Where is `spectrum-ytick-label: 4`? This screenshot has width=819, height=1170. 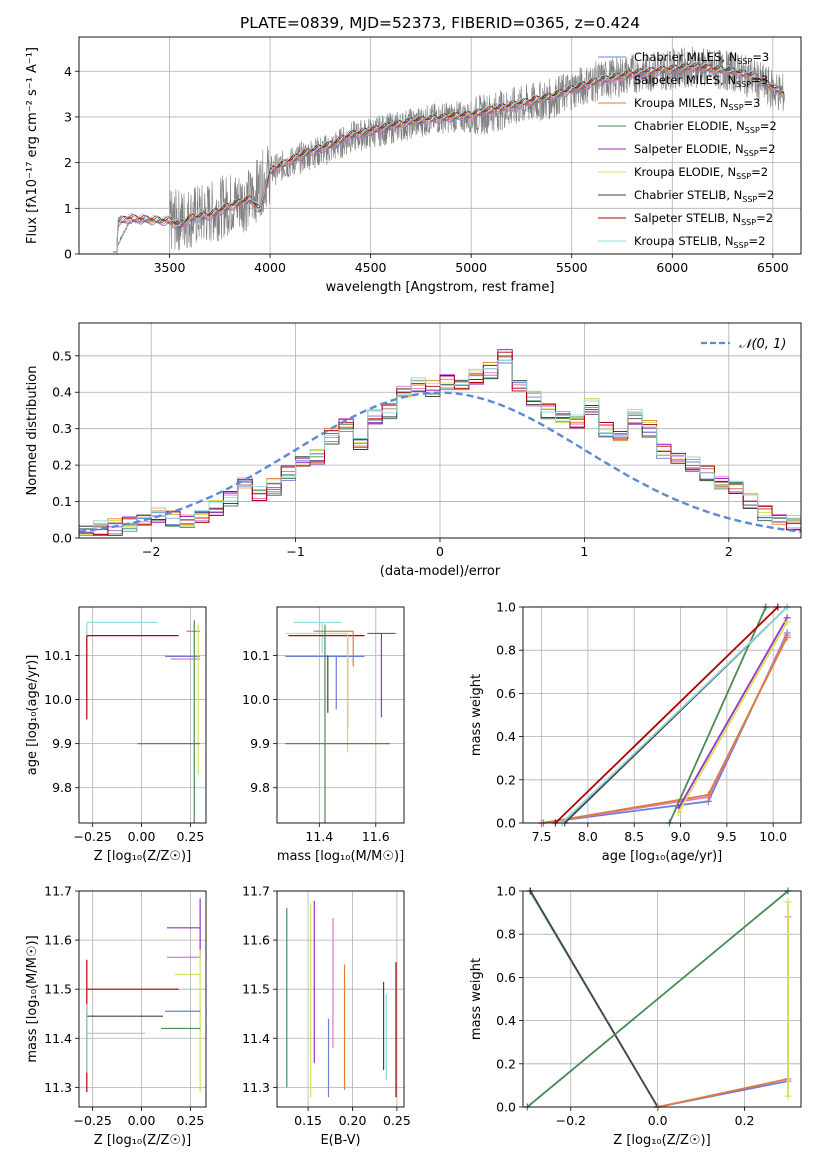 spectrum-ytick-label: 4 is located at coordinates (68, 71).